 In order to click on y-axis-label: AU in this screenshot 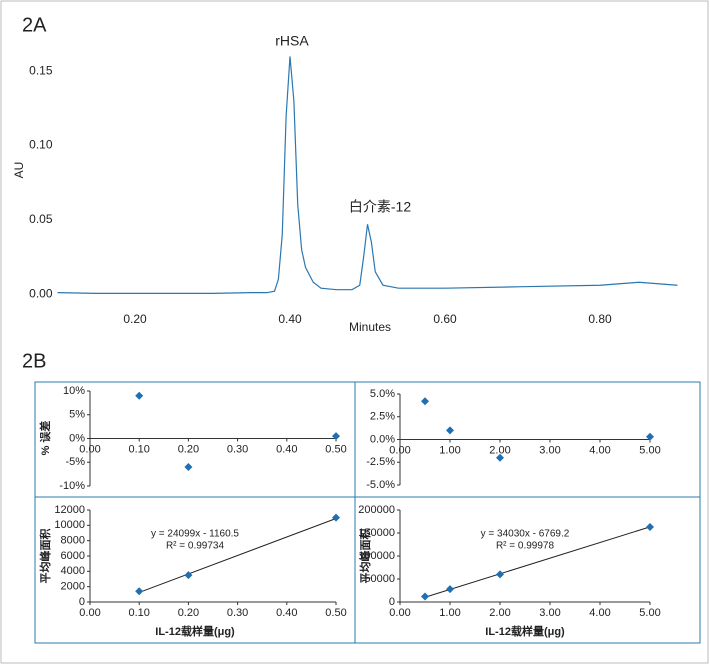, I will do `click(19, 170)`.